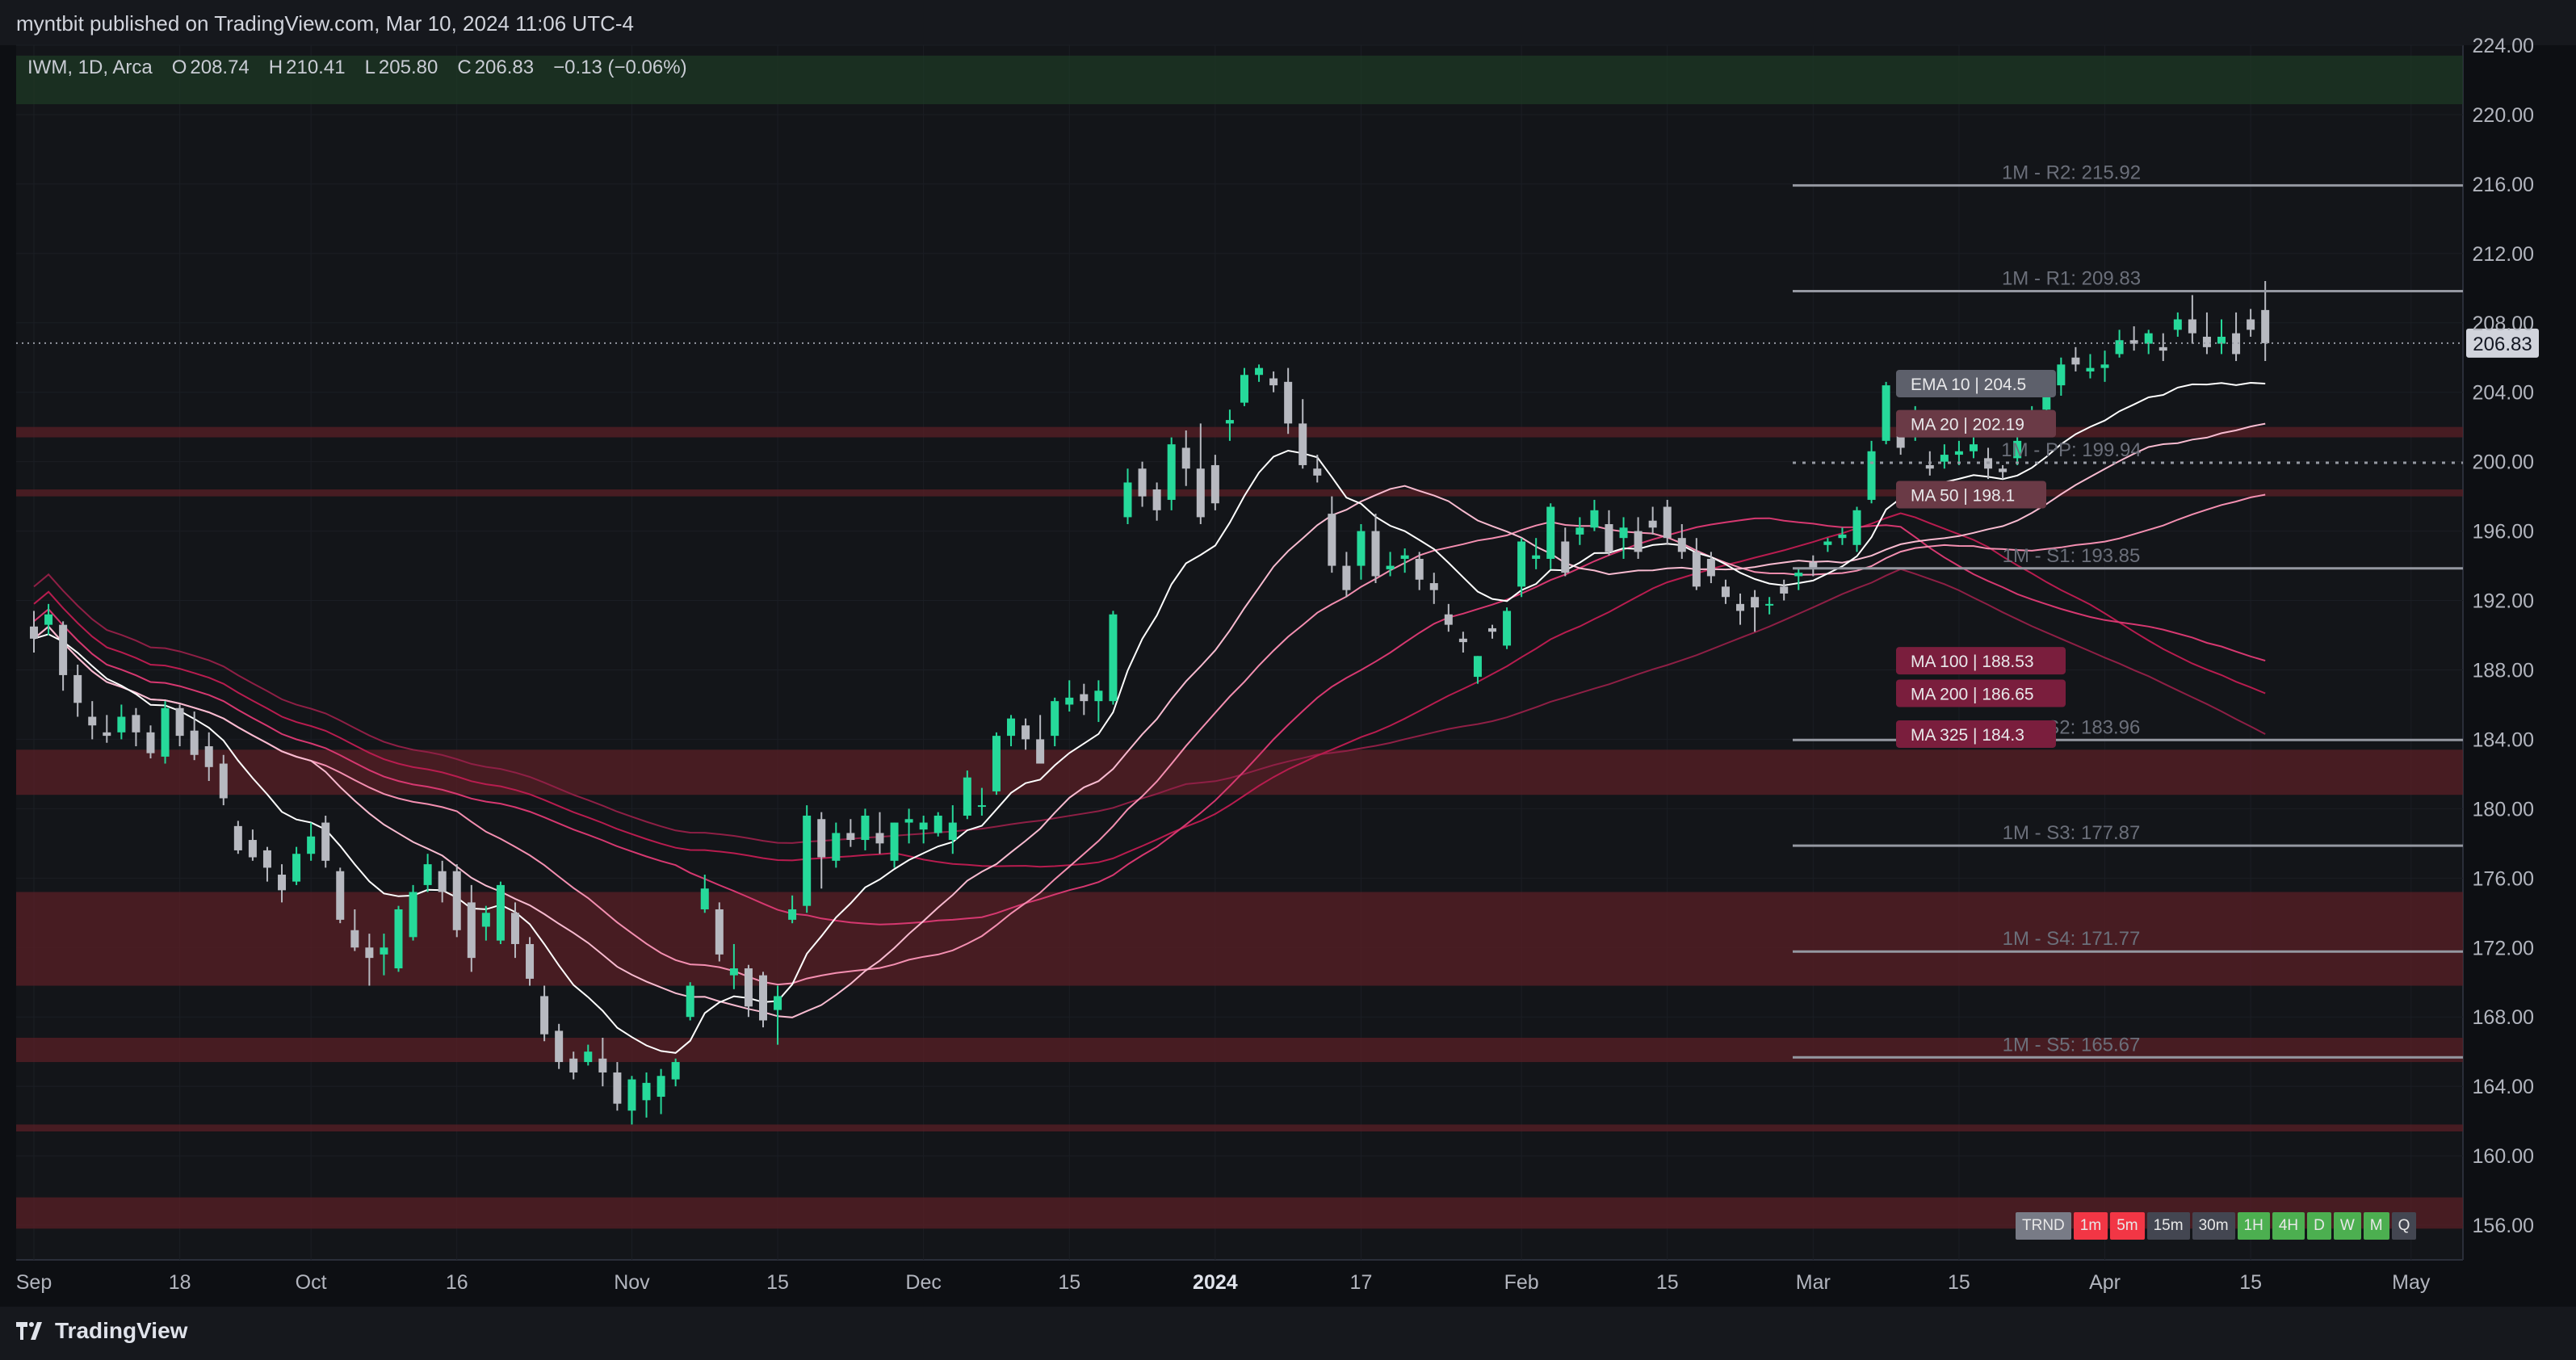  What do you see at coordinates (2519, 653) in the screenshot?
I see `price-axis-panel` at bounding box center [2519, 653].